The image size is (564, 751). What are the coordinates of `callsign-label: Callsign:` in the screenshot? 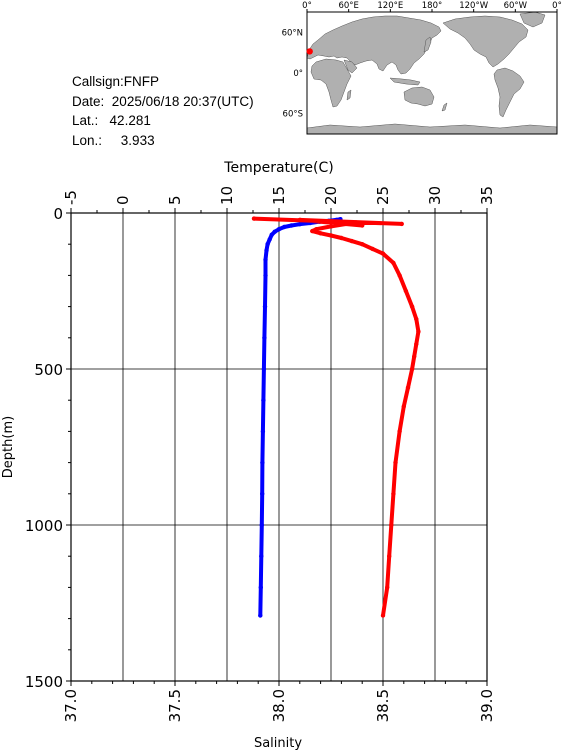 It's located at (98, 81).